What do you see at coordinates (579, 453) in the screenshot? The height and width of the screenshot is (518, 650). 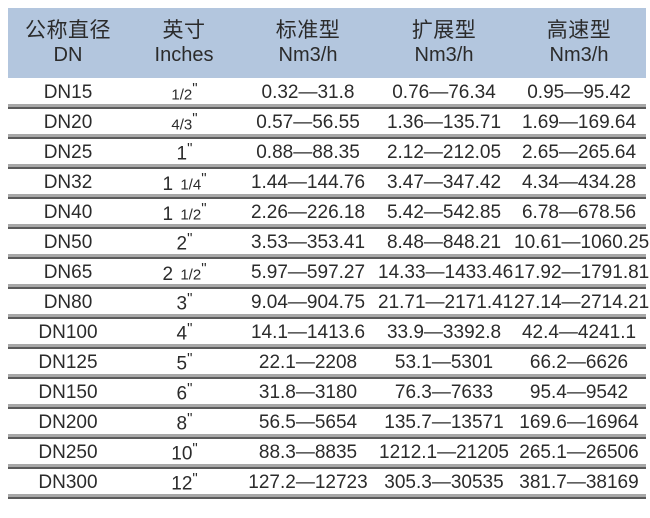 I see `cell-high-speed-type: 265.1—26506` at bounding box center [579, 453].